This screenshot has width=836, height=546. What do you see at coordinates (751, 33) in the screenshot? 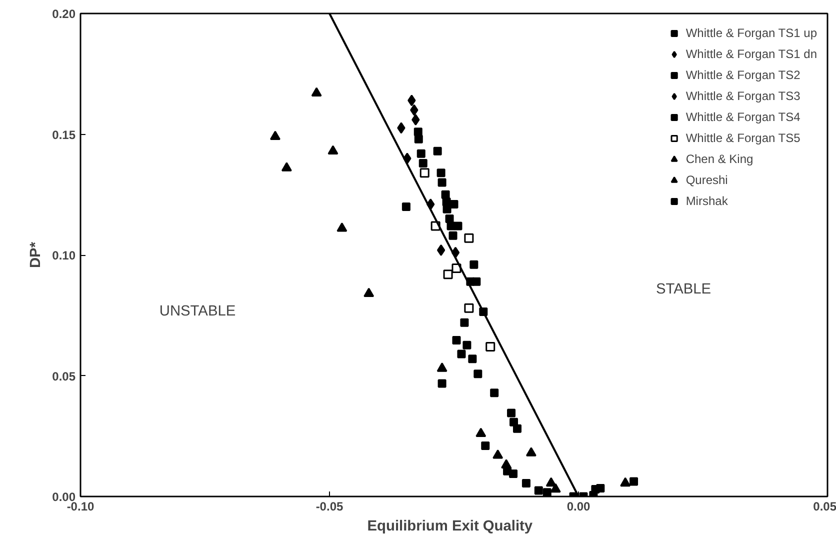
I see `legend-label: Whittle & Forgan TS1 up` at bounding box center [751, 33].